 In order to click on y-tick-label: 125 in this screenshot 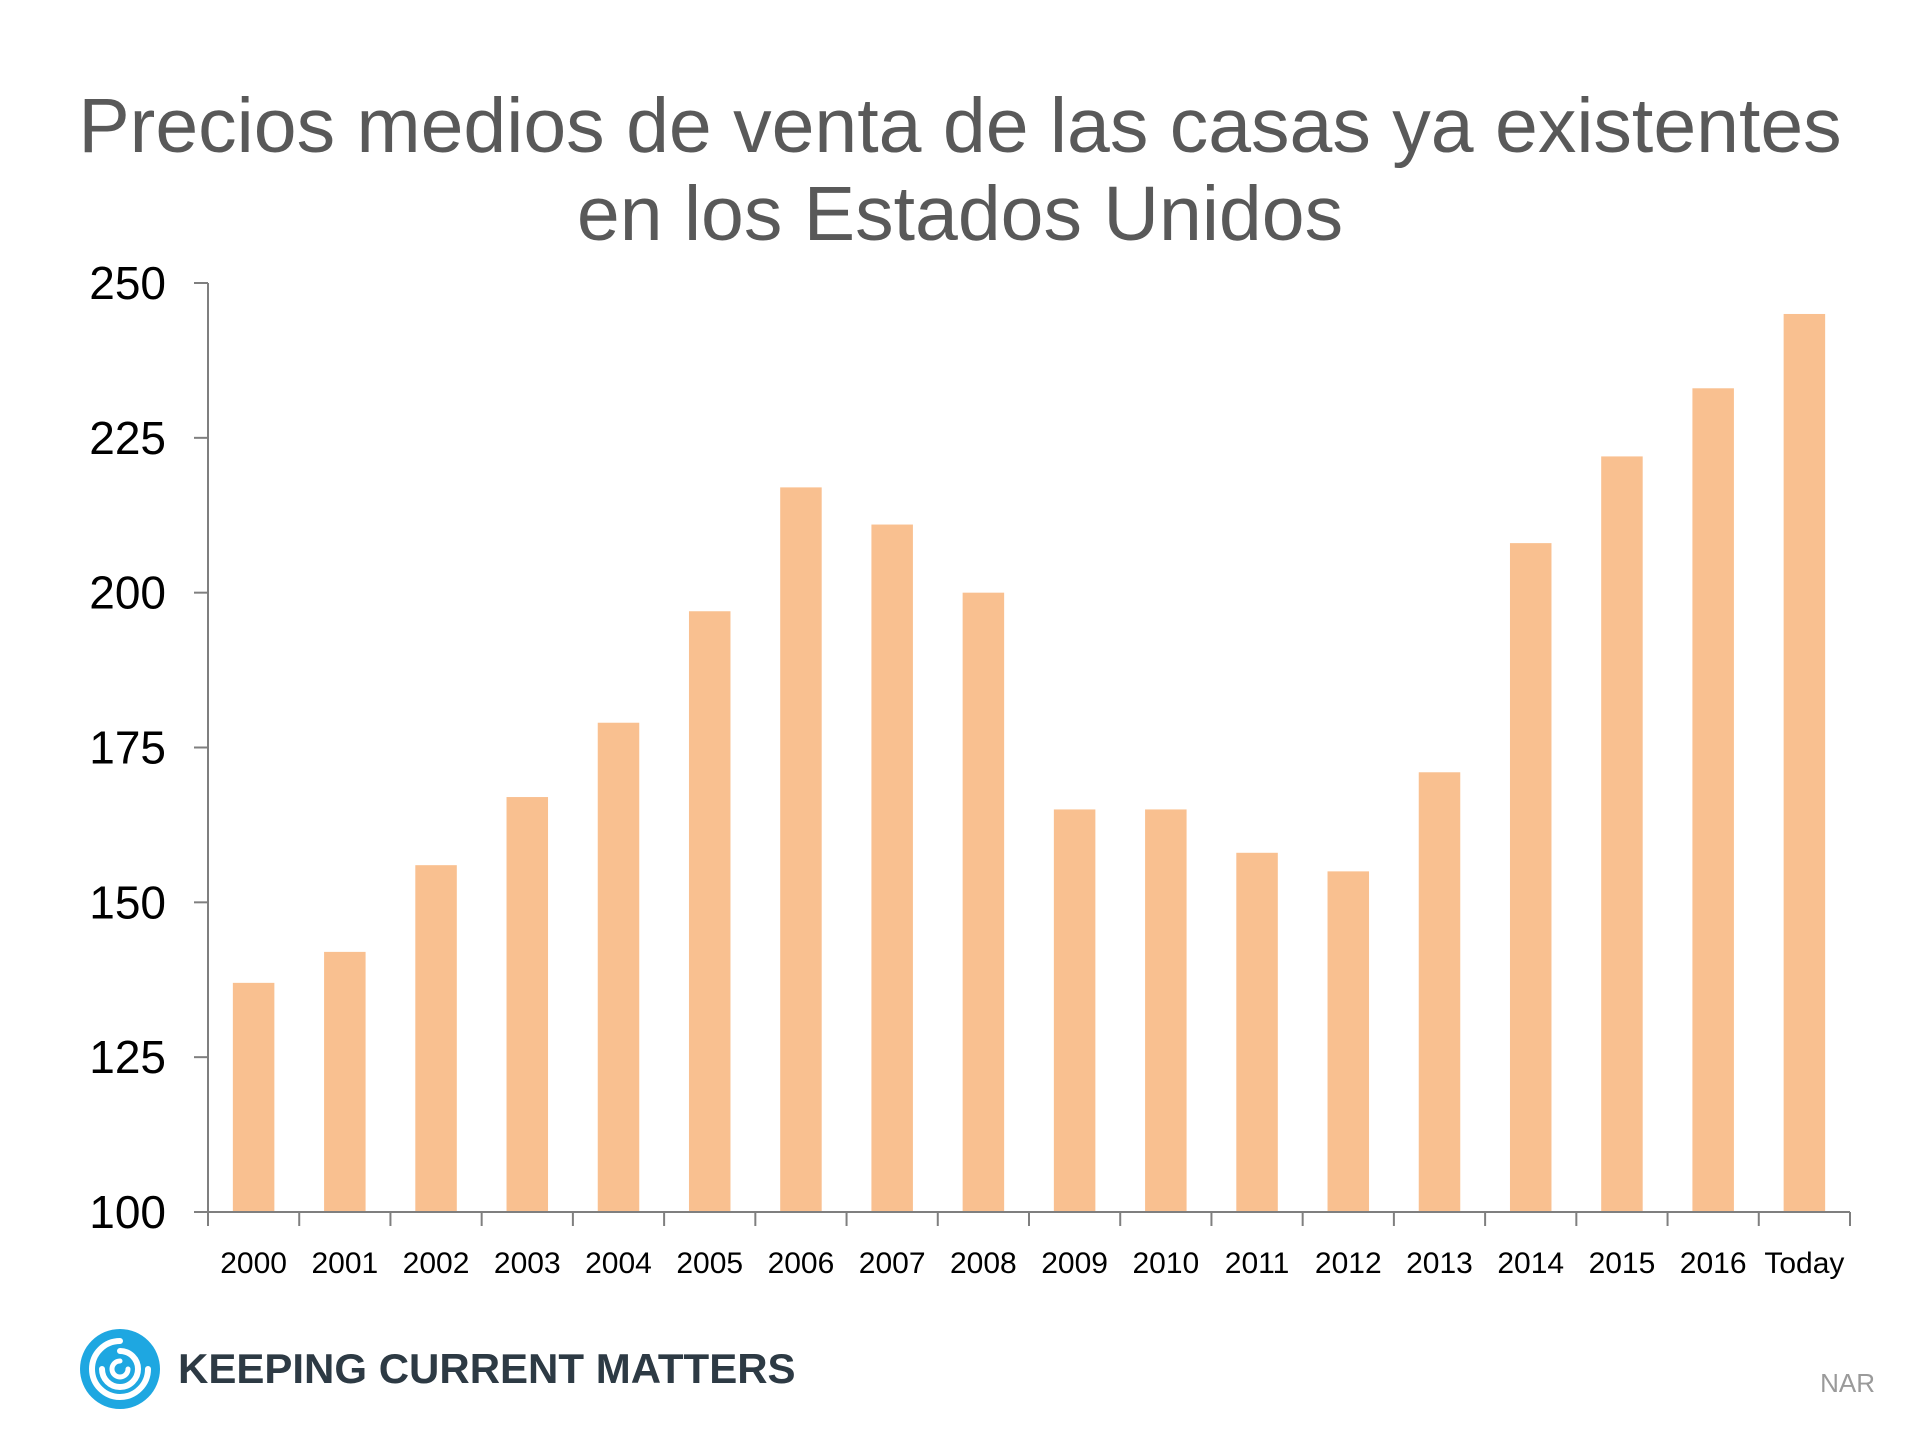, I will do `click(127, 1057)`.